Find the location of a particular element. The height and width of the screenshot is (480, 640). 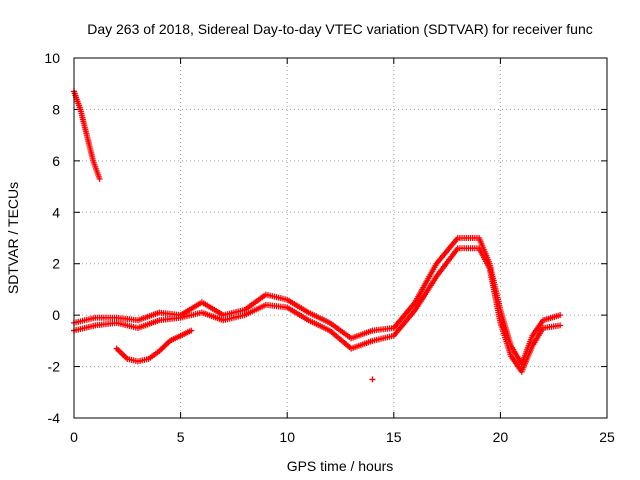

x-axis-label: GPS time / hours is located at coordinates (340, 466).